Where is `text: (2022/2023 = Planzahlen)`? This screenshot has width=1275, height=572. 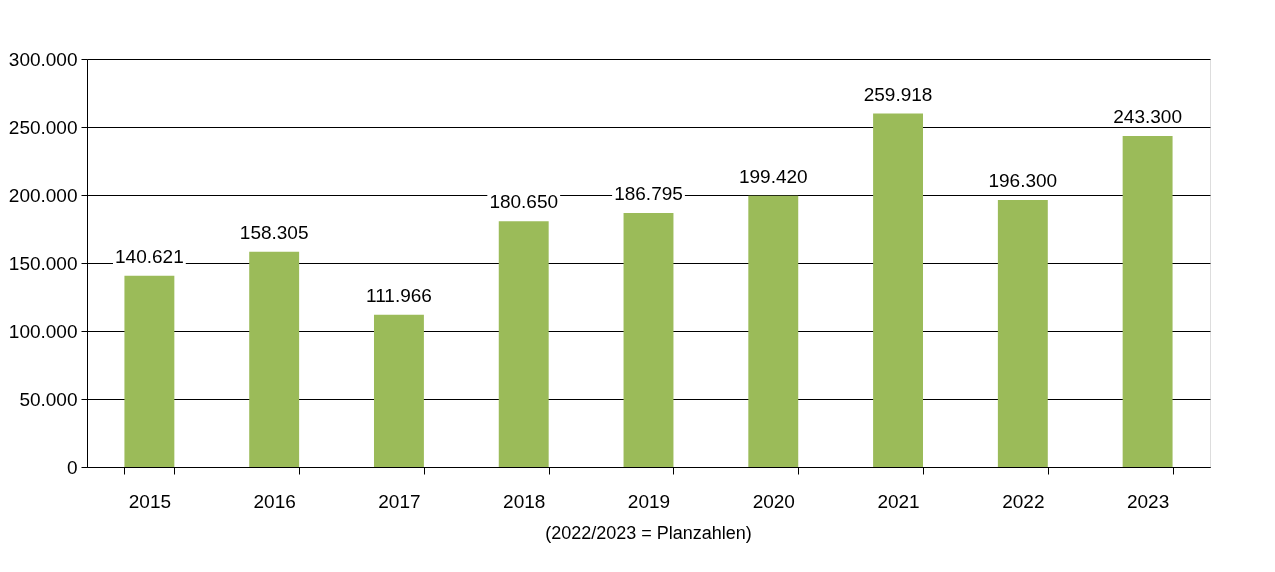
text: (2022/2023 = Planzahlen) is located at coordinates (648, 533).